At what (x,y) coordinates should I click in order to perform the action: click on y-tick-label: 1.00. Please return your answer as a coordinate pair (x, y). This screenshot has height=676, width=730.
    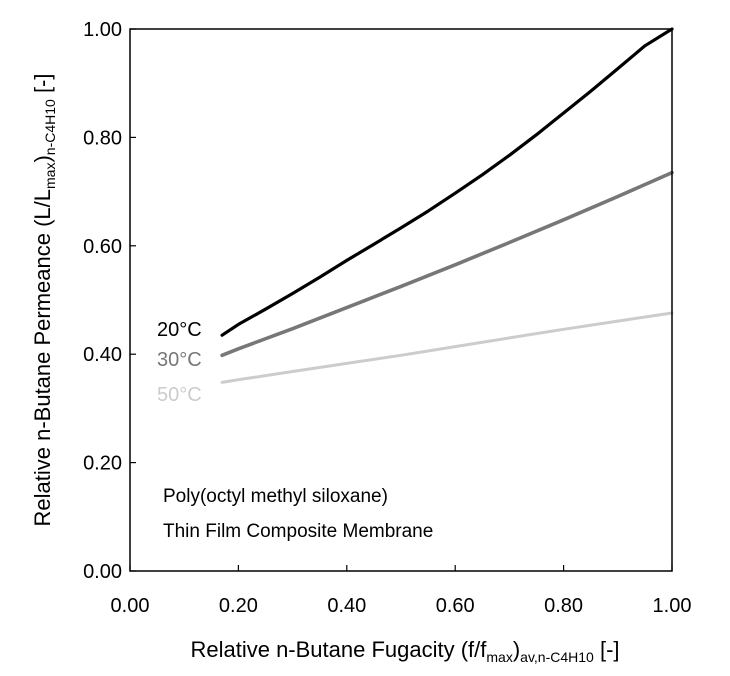
    Looking at the image, I should click on (102, 30).